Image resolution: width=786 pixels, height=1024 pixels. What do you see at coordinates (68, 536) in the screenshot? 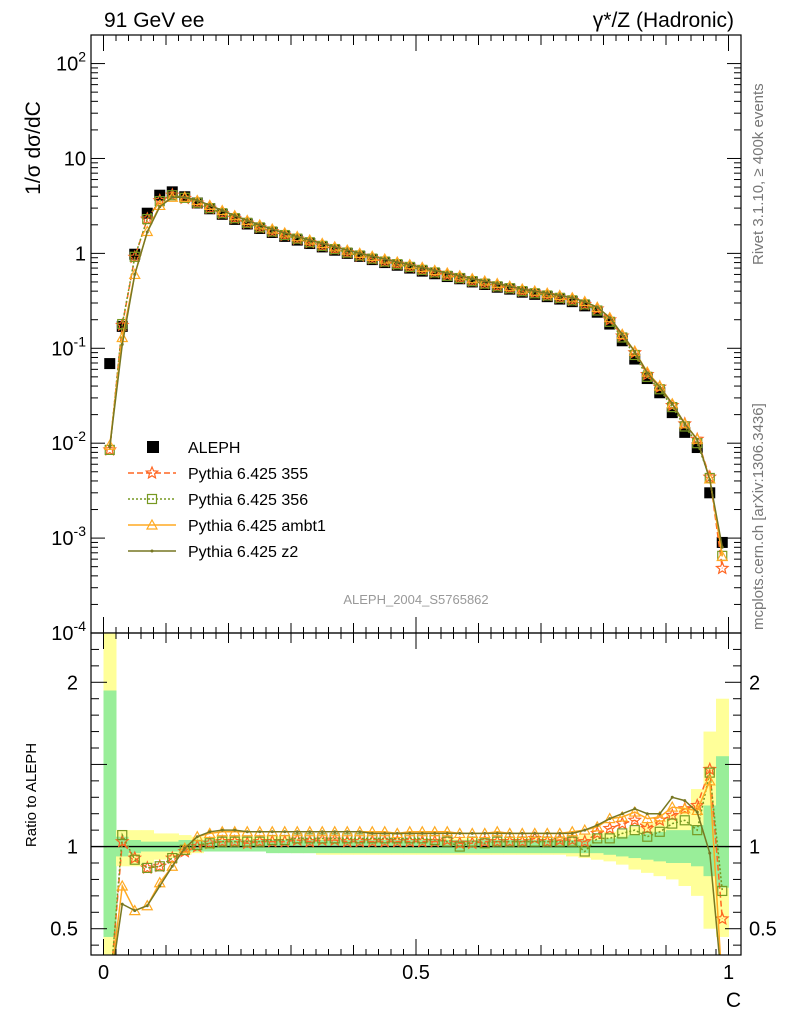
I see `y-tick-label: 10⁻³` at bounding box center [68, 536].